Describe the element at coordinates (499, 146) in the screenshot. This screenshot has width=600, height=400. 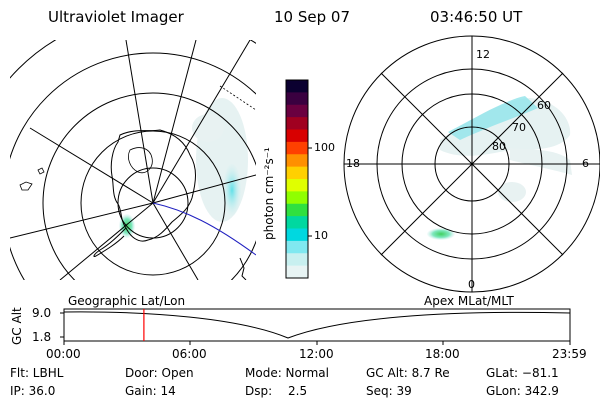
I see `mlat-80-label: 80` at that location.